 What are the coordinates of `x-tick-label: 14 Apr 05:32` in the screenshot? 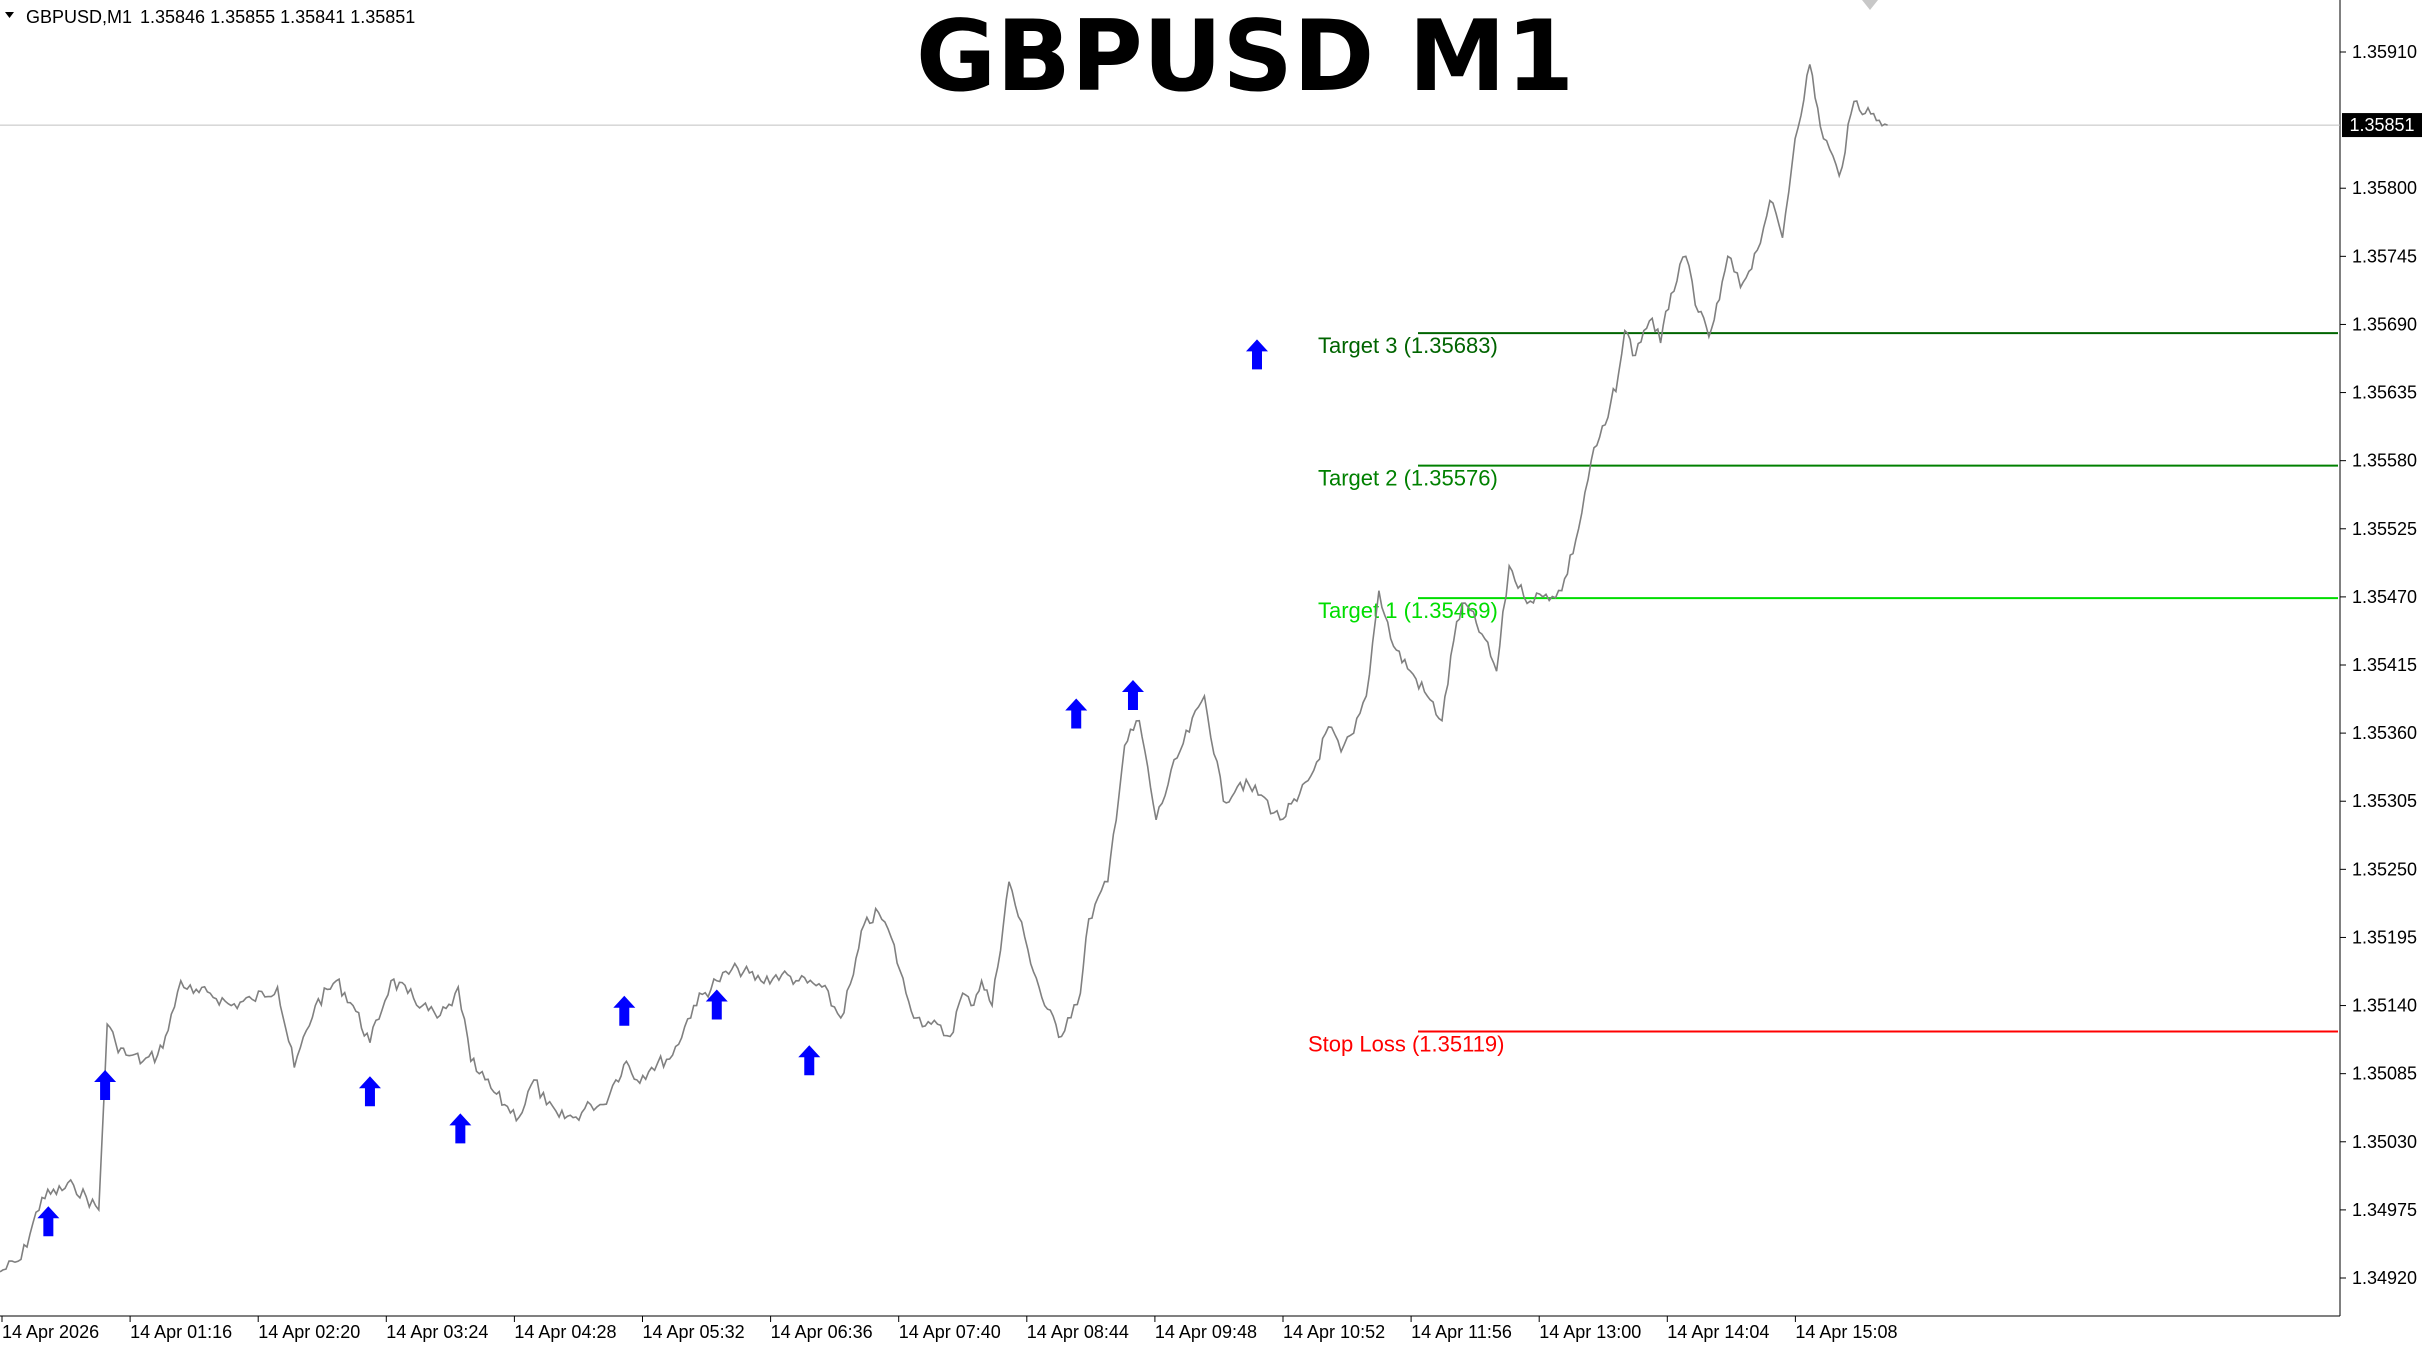 It's located at (694, 1332).